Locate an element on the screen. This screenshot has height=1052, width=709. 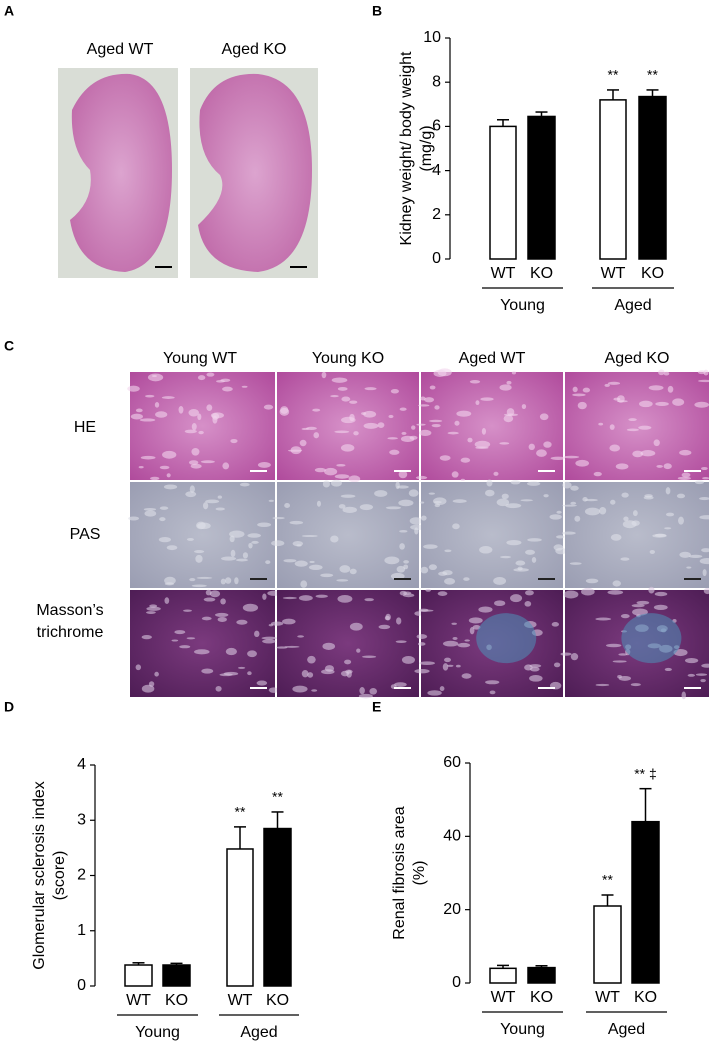
kidney-image is located at coordinates (118, 173).